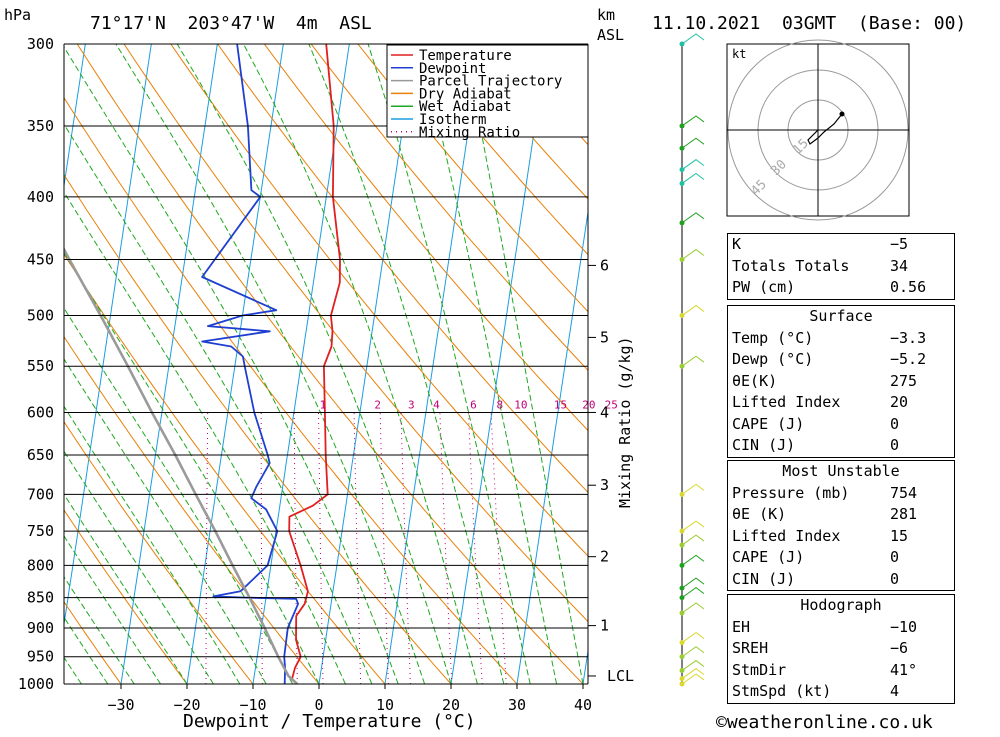 This screenshot has width=1000, height=737. I want to click on surface-row: CAPE (J) 0, so click(841, 425).